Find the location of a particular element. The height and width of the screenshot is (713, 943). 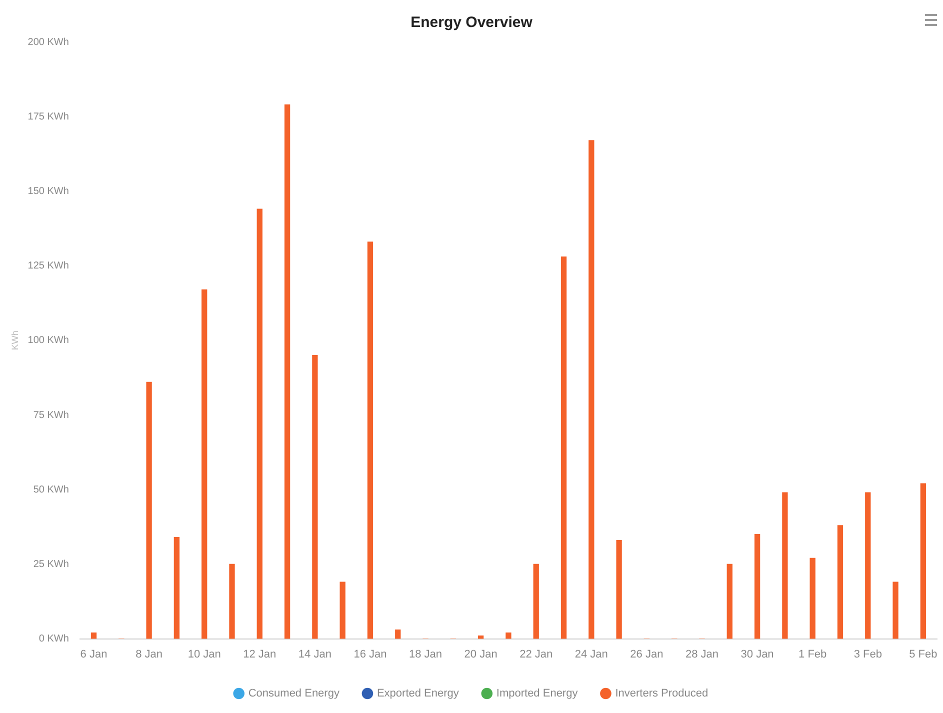

y-tick-label: 50 KWh is located at coordinates (51, 490).